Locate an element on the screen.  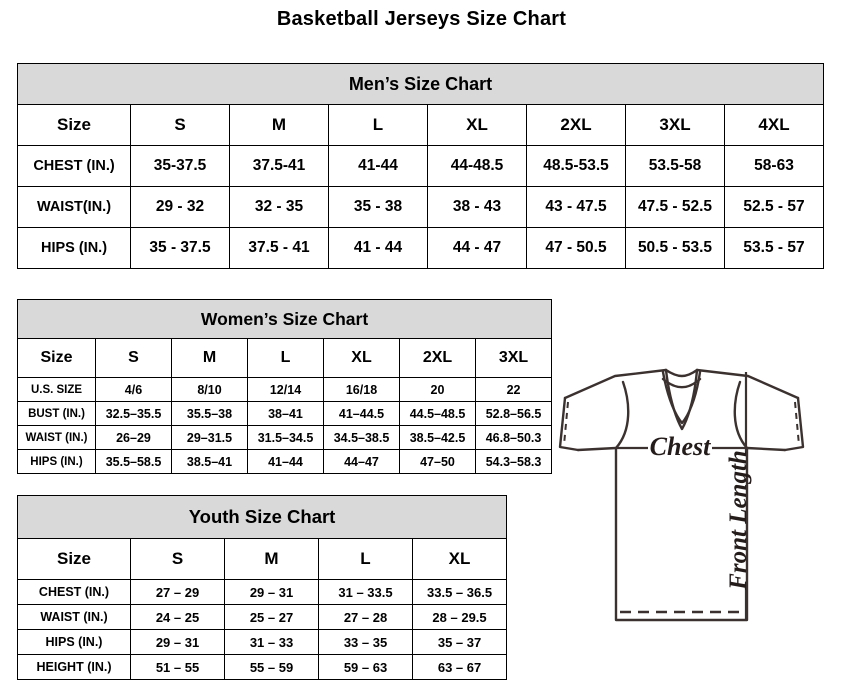
mens-cell: 44 - 47 is located at coordinates (477, 248).